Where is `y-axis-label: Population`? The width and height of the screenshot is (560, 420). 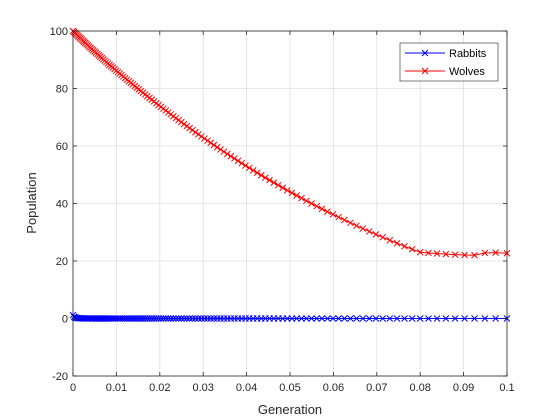 y-axis-label: Population is located at coordinates (31, 202).